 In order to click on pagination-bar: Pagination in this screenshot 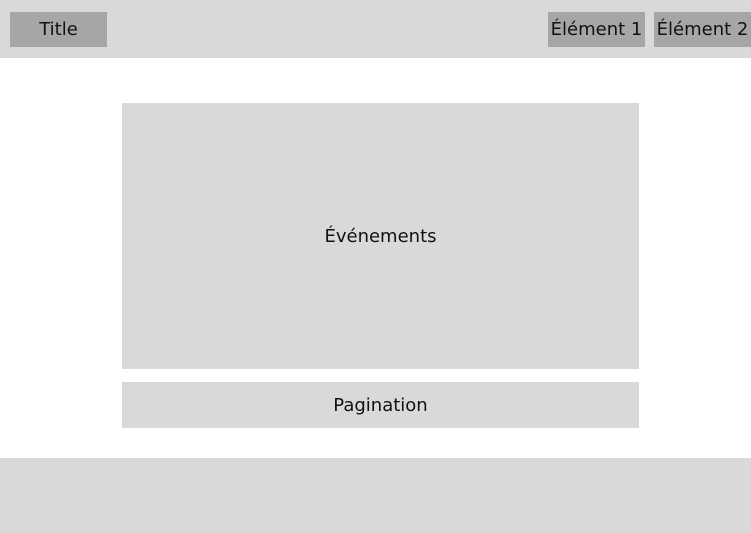, I will do `click(380, 405)`.